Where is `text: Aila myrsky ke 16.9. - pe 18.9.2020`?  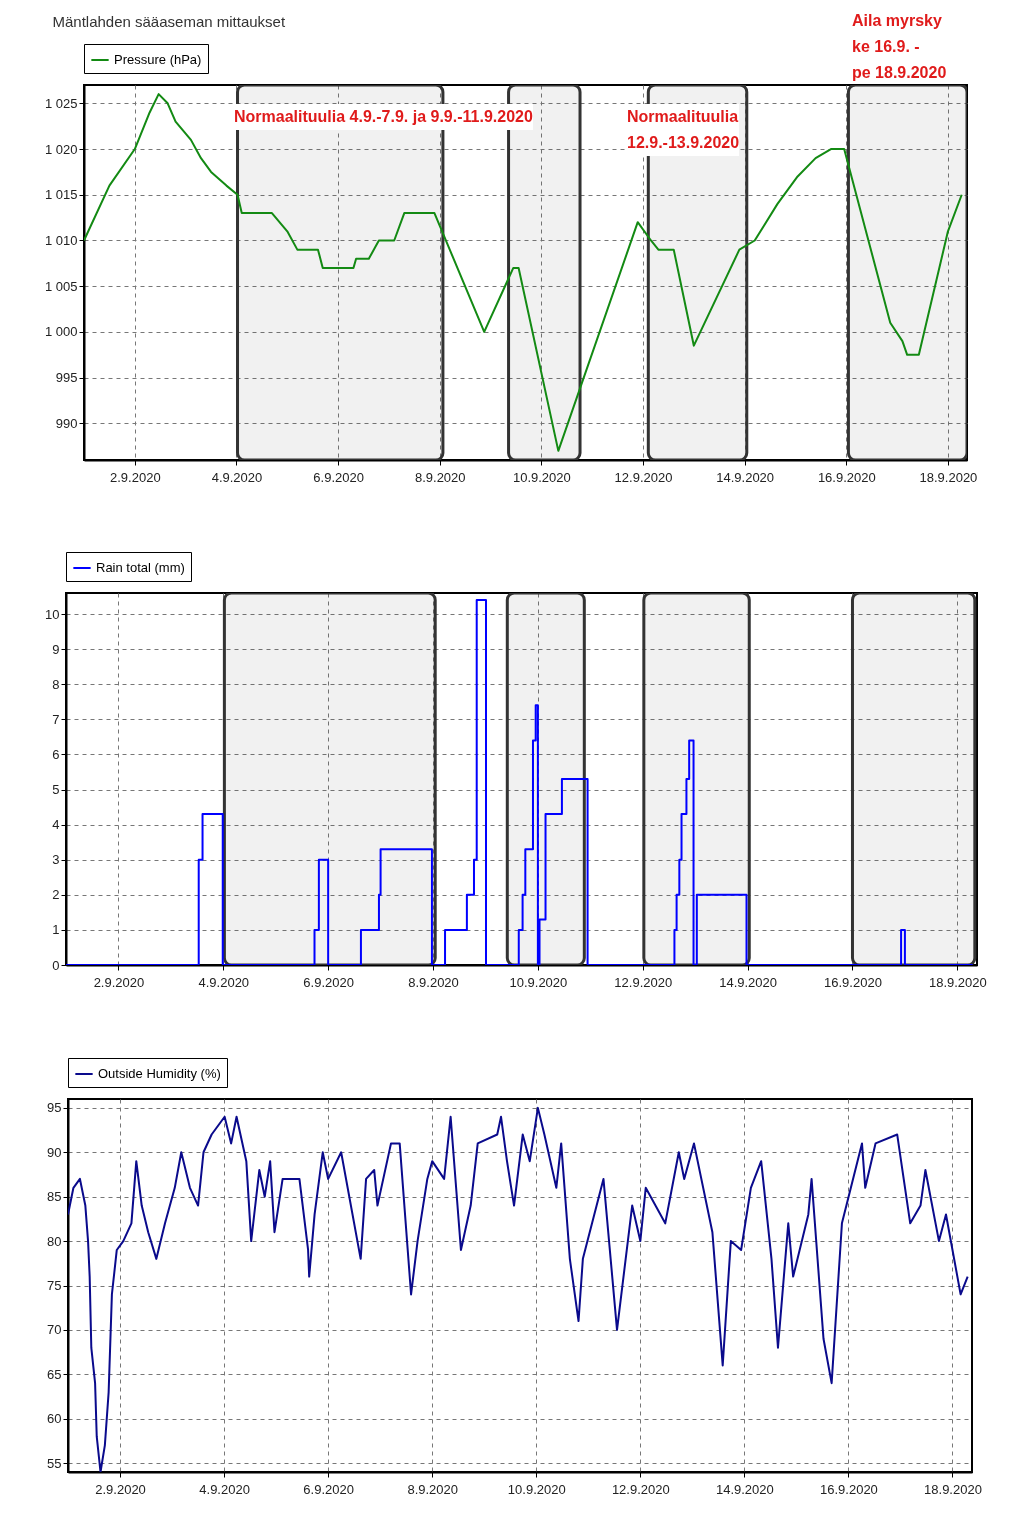
text: Aila myrsky ke 16.9. - pe 18.9.2020 is located at coordinates (899, 47).